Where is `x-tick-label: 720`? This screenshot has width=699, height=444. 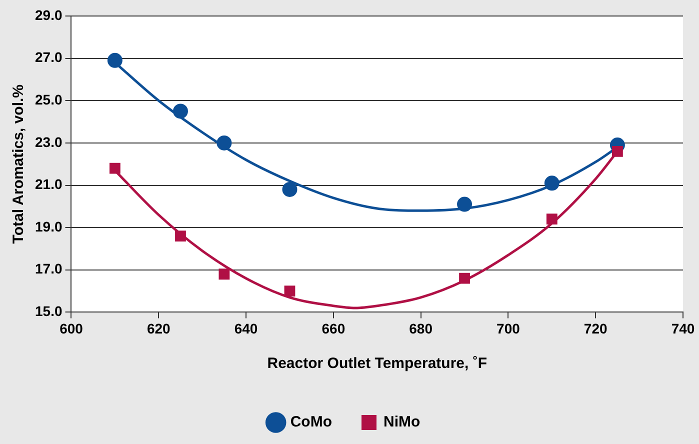 x-tick-label: 720 is located at coordinates (596, 328).